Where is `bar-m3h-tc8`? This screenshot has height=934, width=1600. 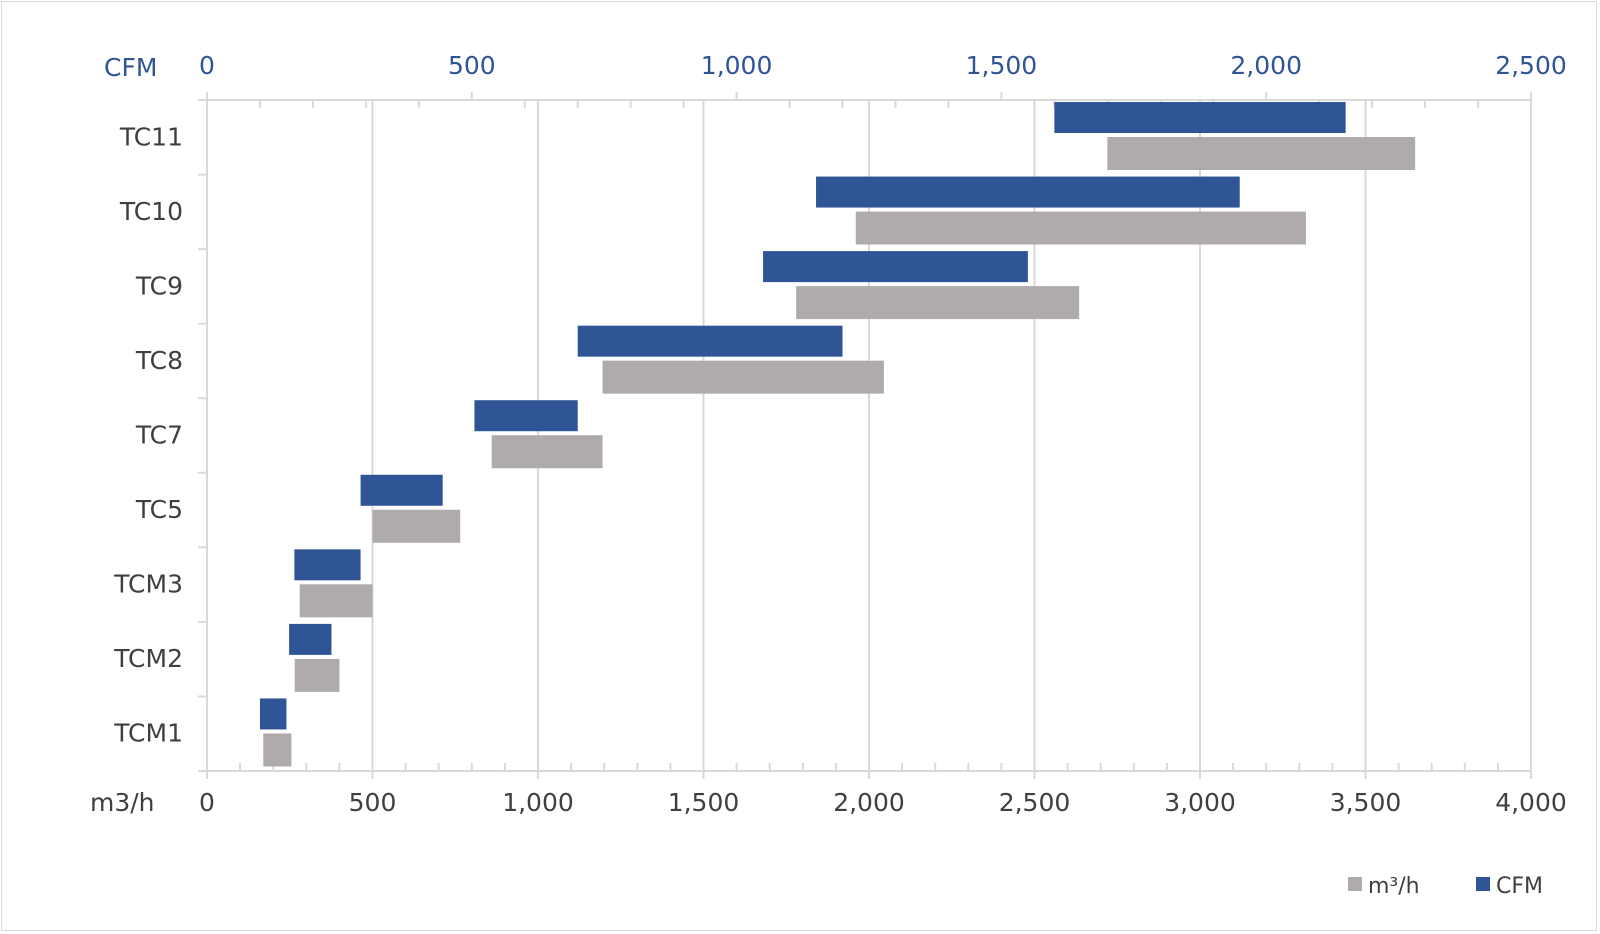 bar-m3h-tc8 is located at coordinates (743, 377).